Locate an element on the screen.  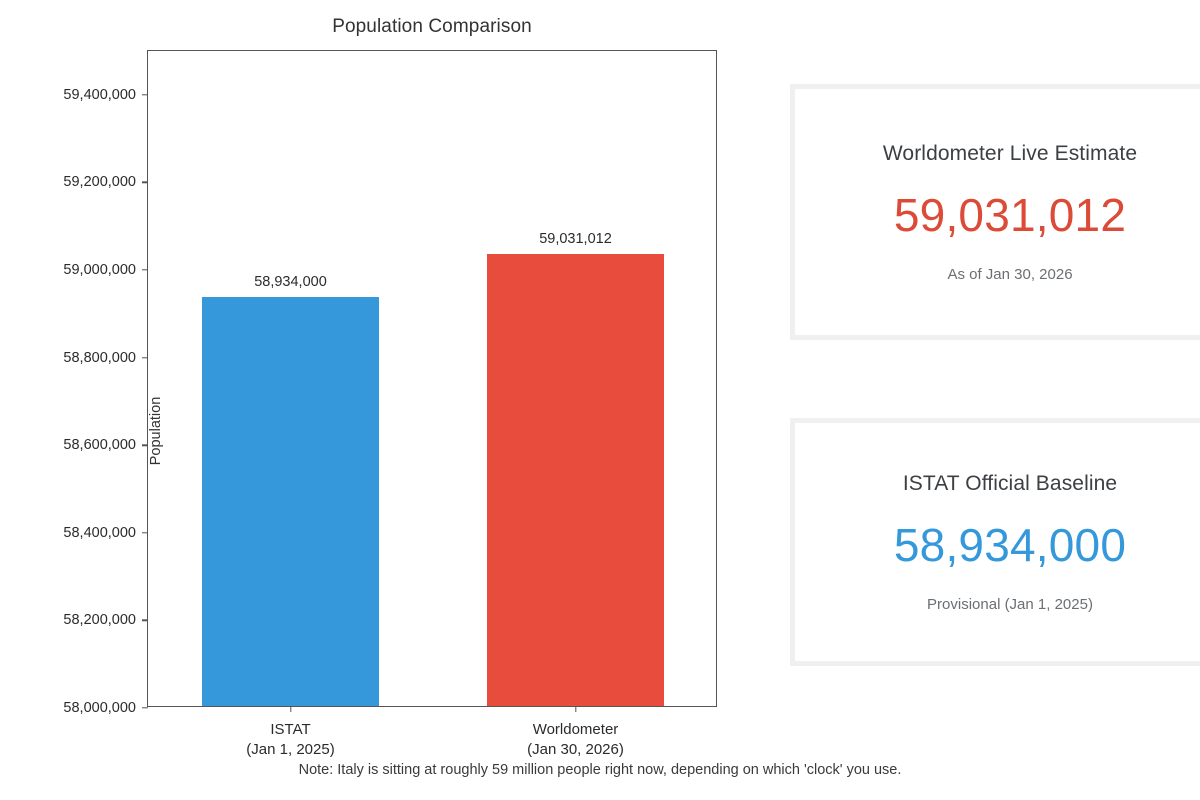
y-axis-tick-label: 58,800,000 is located at coordinates (105, 358).